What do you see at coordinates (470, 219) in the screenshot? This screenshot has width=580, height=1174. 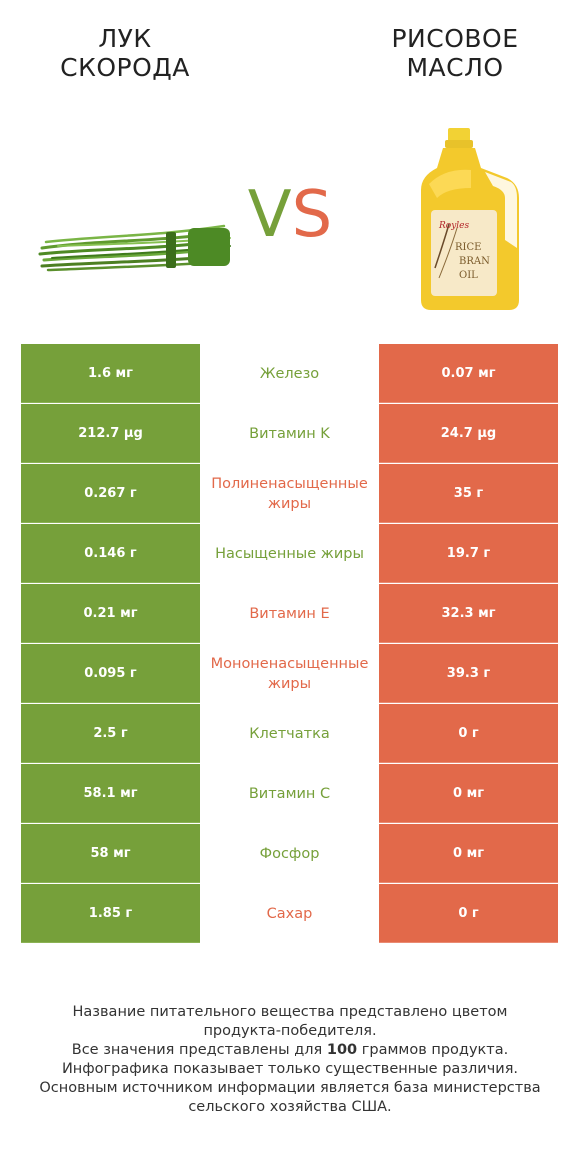 I see `rice-bran-oil-bottle-image: Royles RICE BRAN OIL` at bounding box center [470, 219].